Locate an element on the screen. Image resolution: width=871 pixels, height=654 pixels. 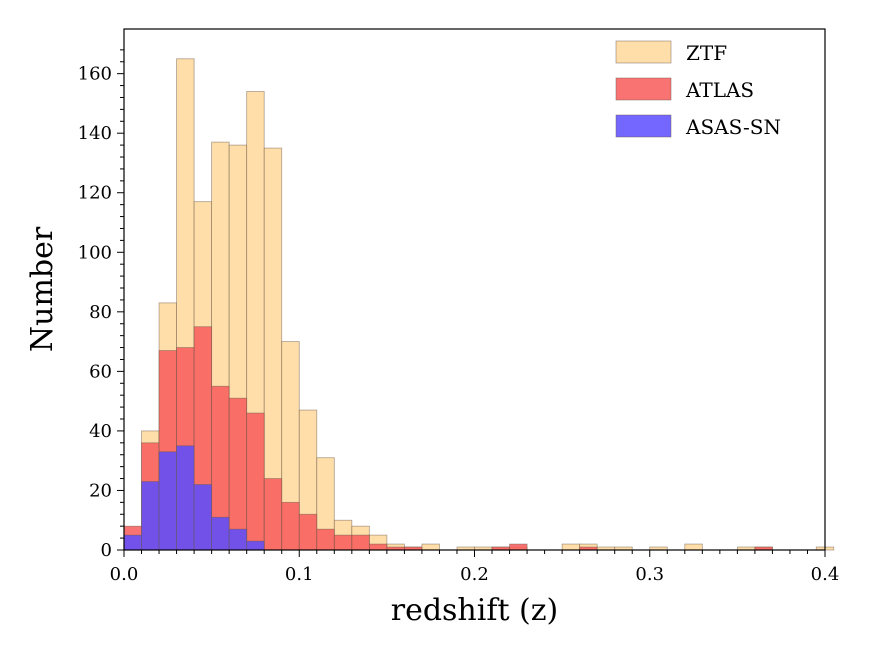
y-axis-ticks: 0 20 40 60 80 100 120 140 160 is located at coordinates (101, 305).